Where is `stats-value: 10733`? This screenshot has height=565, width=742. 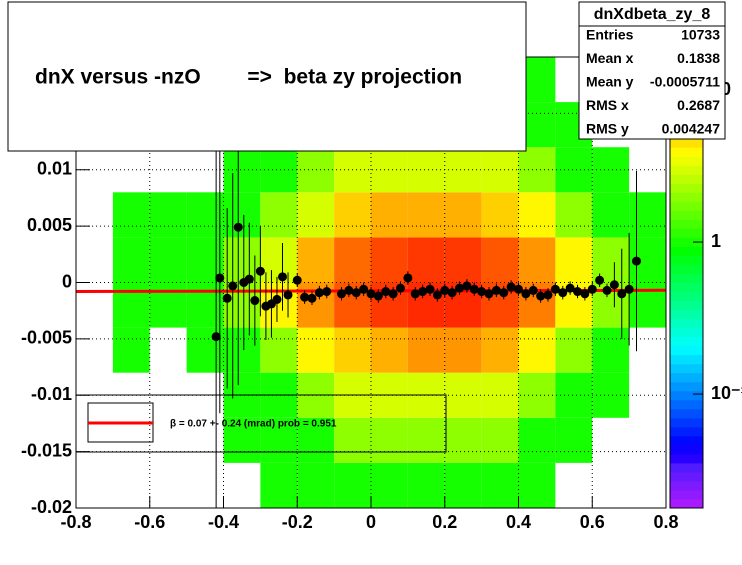 stats-value: 10733 is located at coordinates (700, 35).